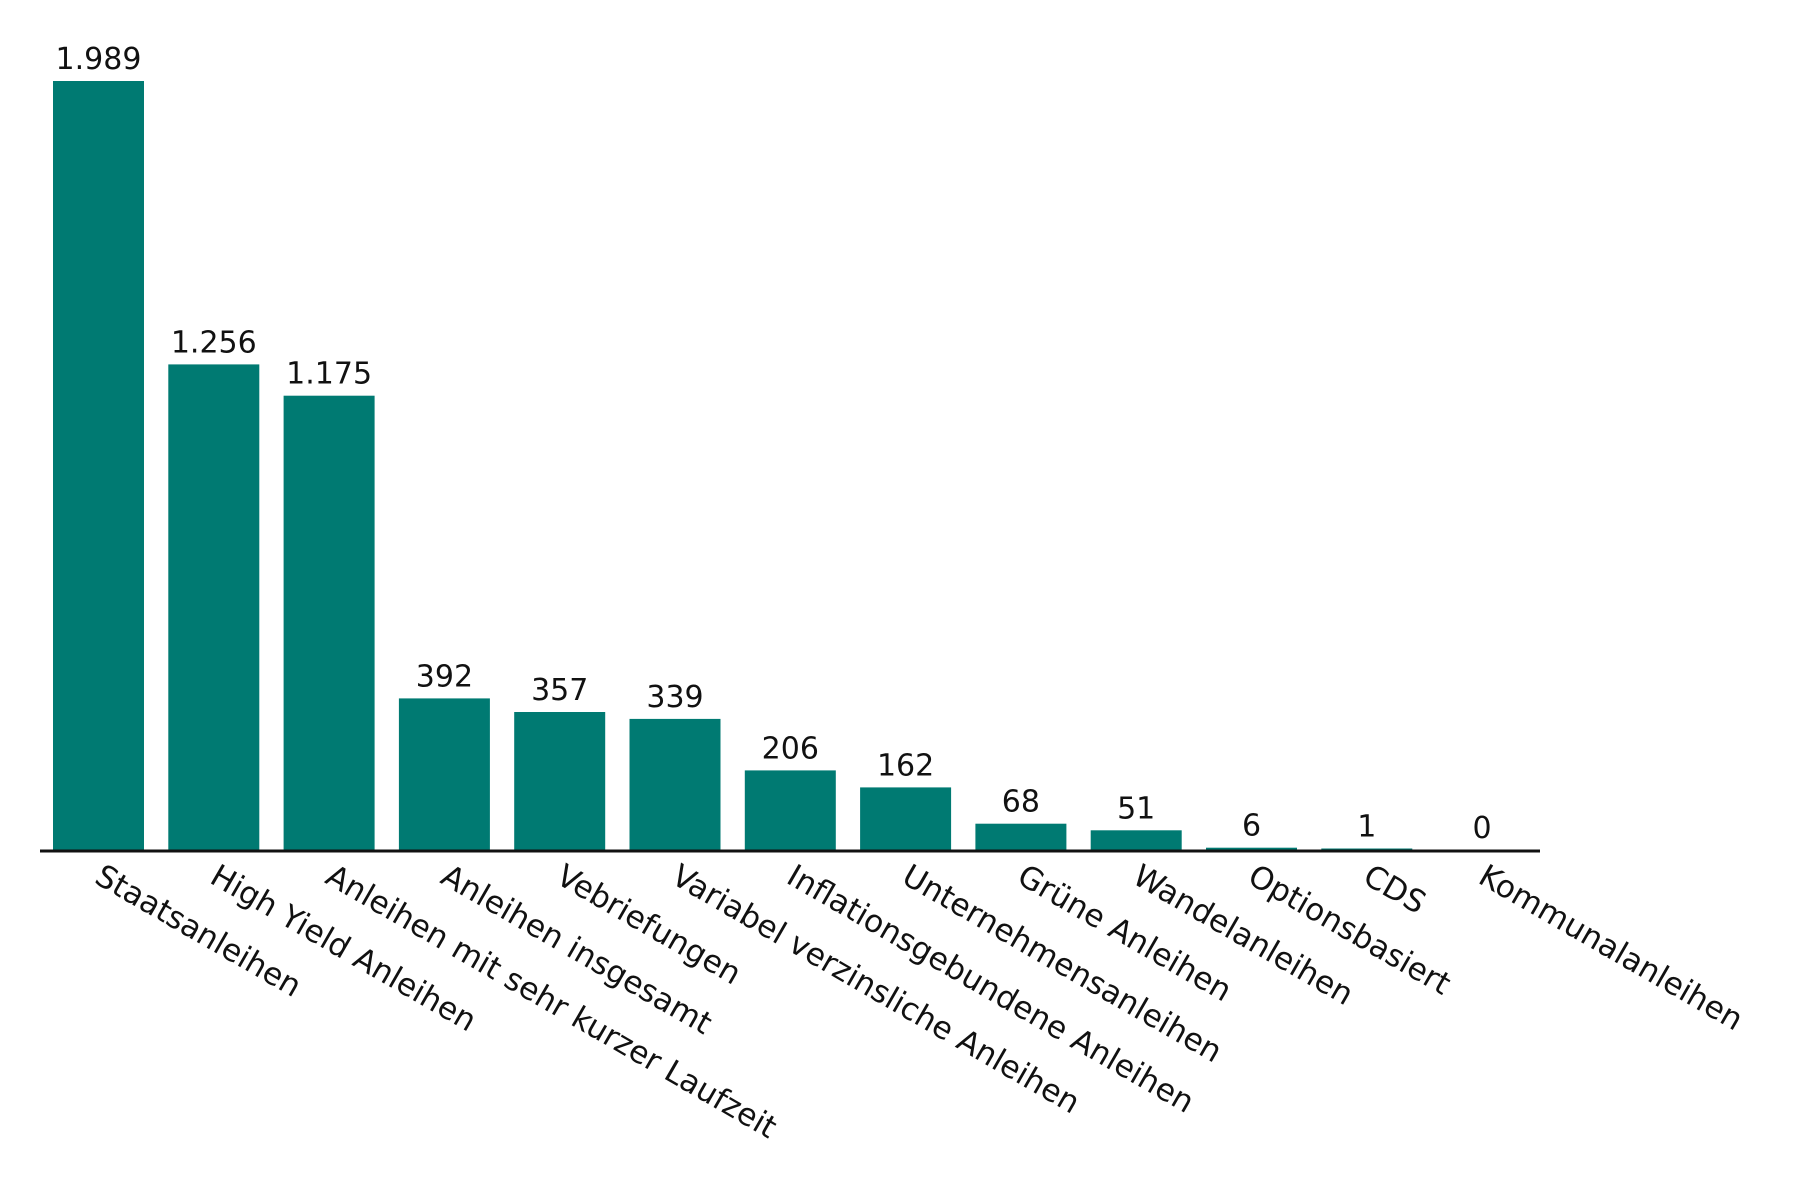 The height and width of the screenshot is (1200, 1800). I want to click on bar-value-label: 206, so click(790, 748).